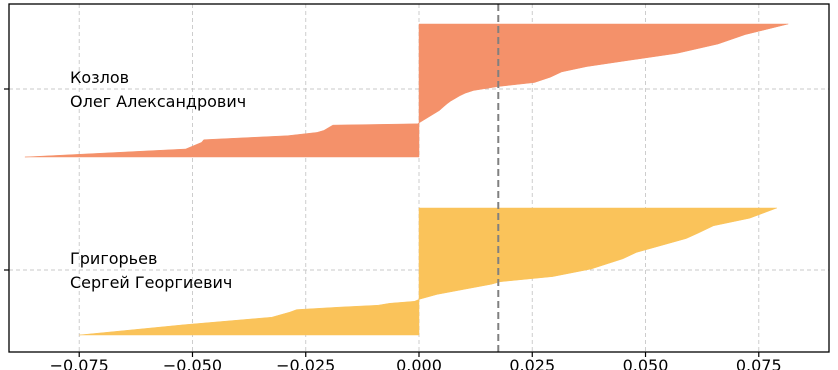 Image resolution: width=838 pixels, height=370 pixels. What do you see at coordinates (305, 363) in the screenshot?
I see `x-tick-label: −0.025` at bounding box center [305, 363].